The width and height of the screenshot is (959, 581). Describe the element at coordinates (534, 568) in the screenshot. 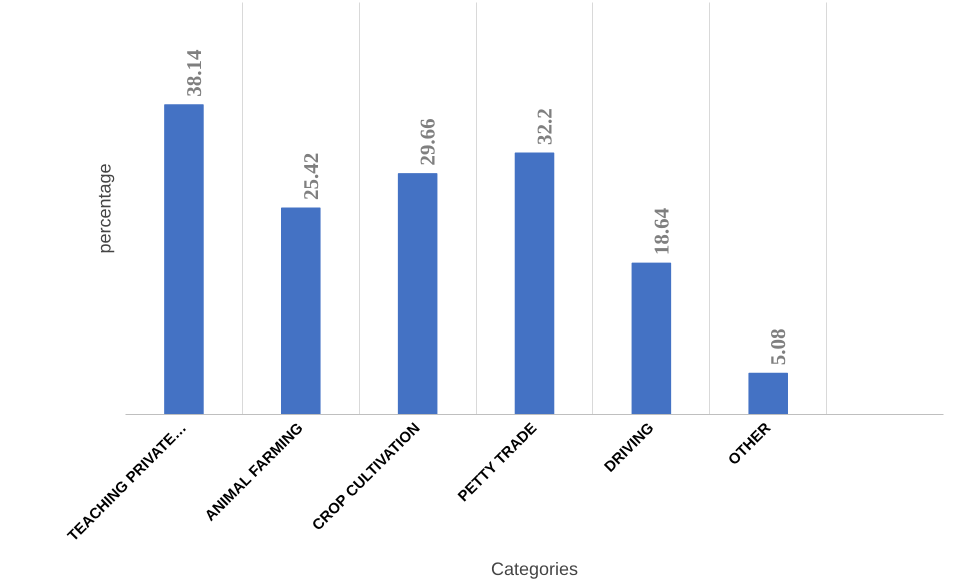

I see `x-axis-title: Categories` at that location.